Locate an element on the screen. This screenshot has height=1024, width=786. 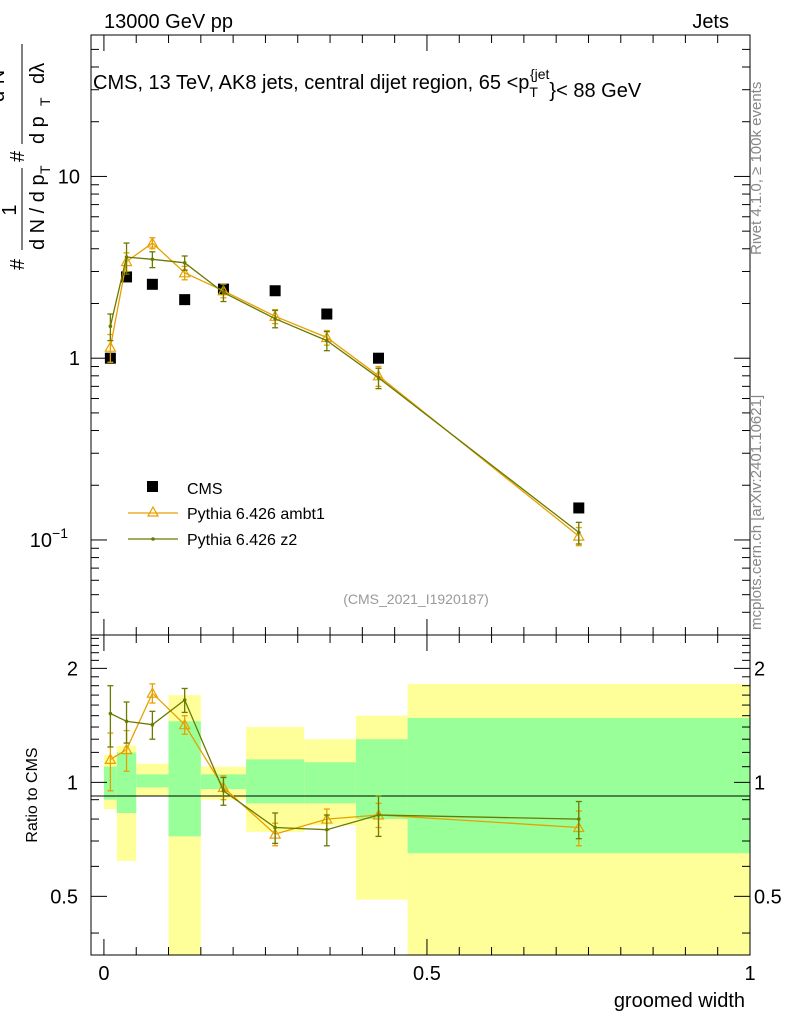
x-tick-label: 0 is located at coordinates (103, 974).